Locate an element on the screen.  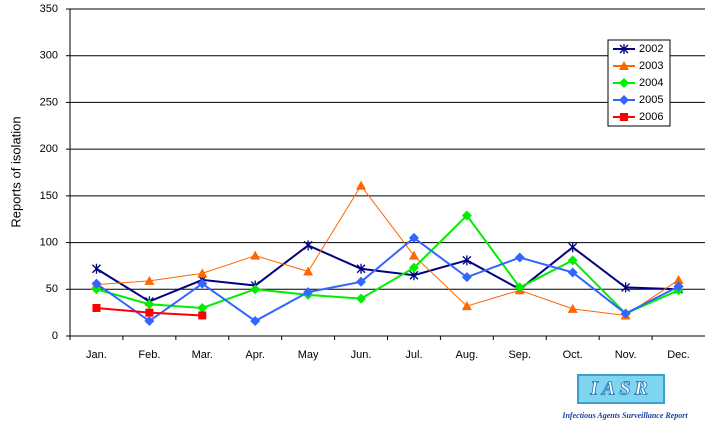
x-tick-label: Apr. is located at coordinates (255, 355).